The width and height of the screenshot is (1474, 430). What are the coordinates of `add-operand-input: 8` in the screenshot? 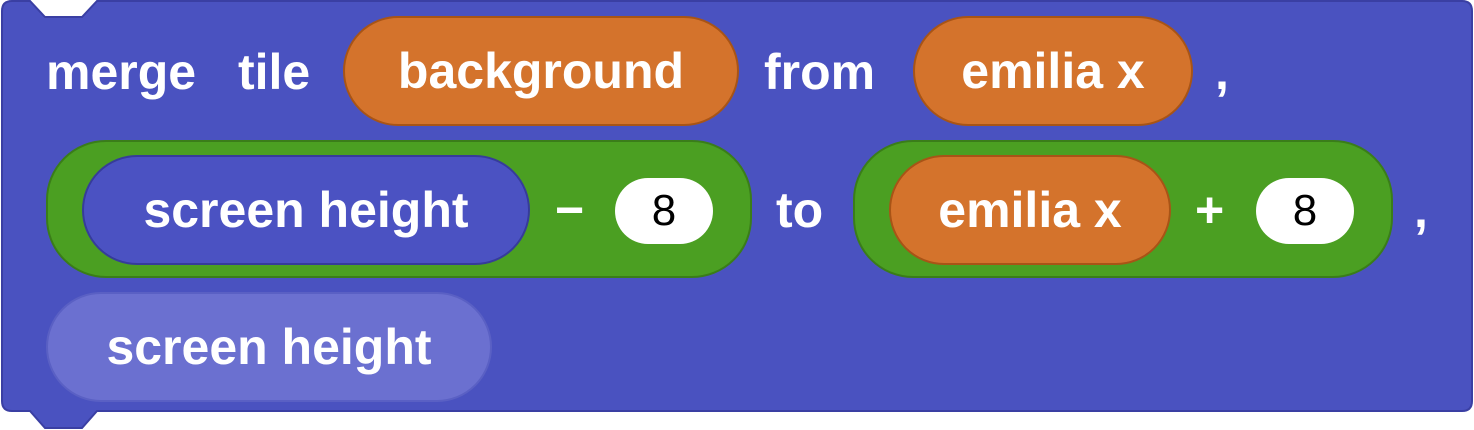 It's located at (1305, 211).